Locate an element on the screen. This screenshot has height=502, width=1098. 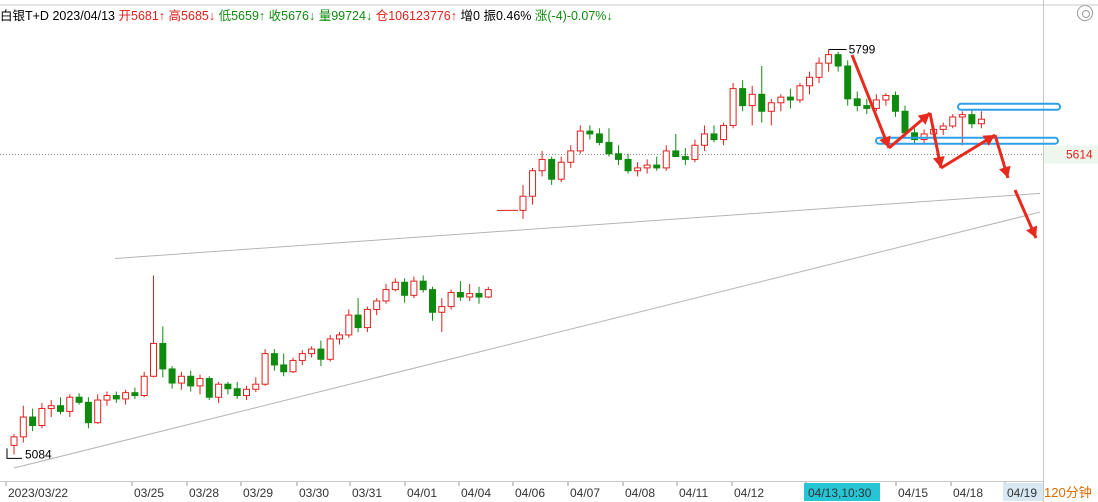
current-price-label: 5614 is located at coordinates (1079, 155).